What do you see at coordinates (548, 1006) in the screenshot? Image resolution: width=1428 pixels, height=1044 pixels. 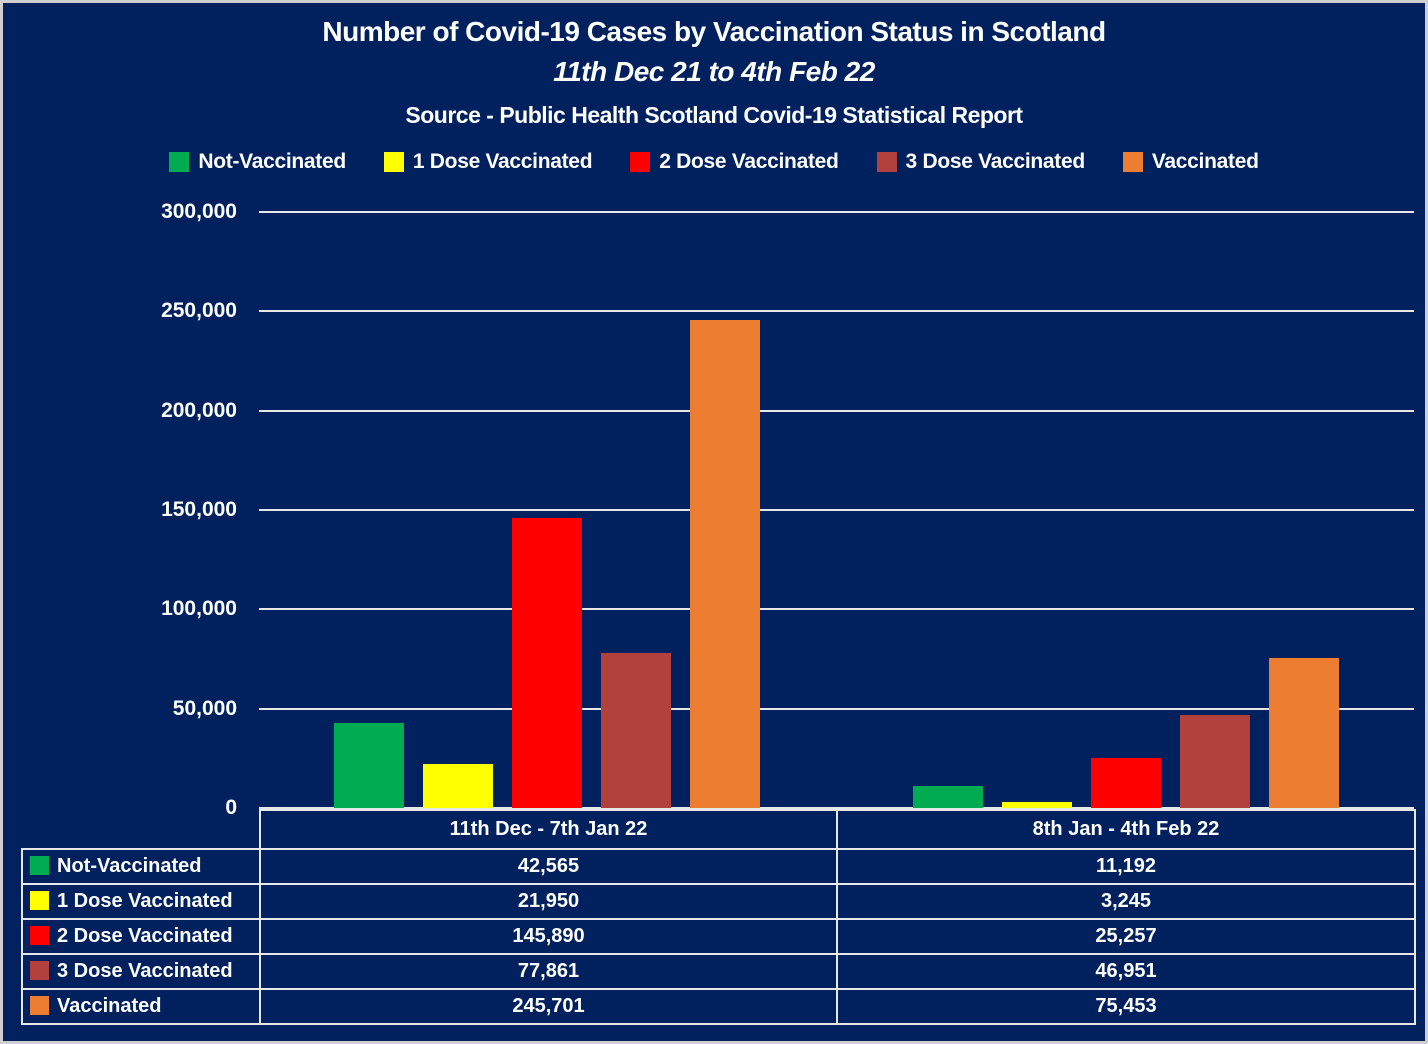 I see `table-value-vaccinated-11th-dec-7th-jan-22: 245,701` at bounding box center [548, 1006].